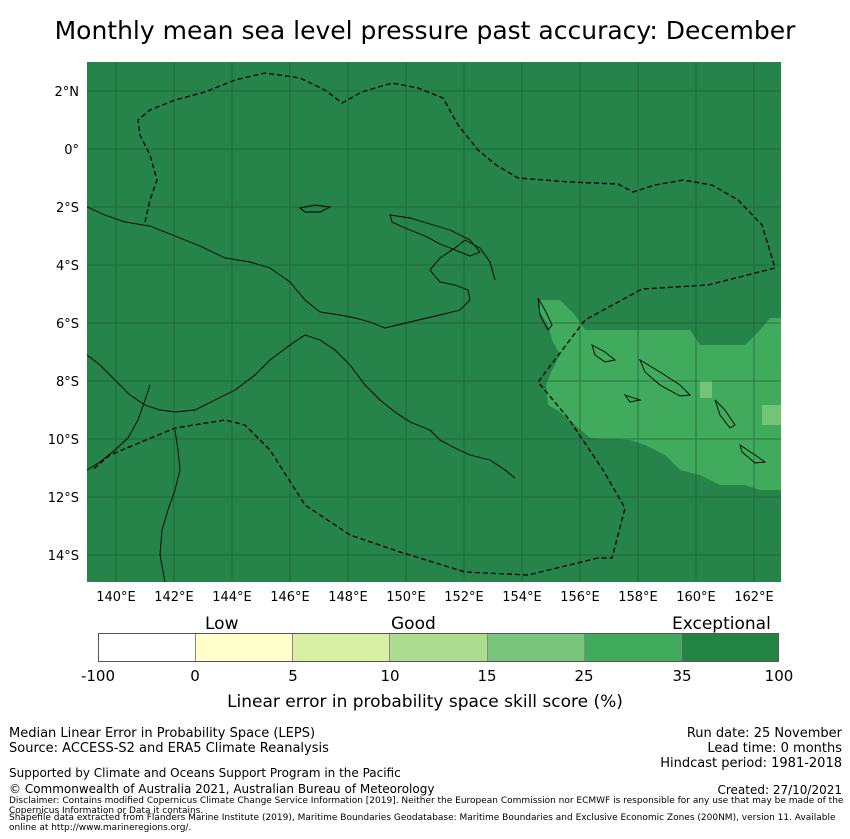 This screenshot has height=839, width=850. What do you see at coordinates (682, 676) in the screenshot?
I see `colorbar-tick: 35` at bounding box center [682, 676].